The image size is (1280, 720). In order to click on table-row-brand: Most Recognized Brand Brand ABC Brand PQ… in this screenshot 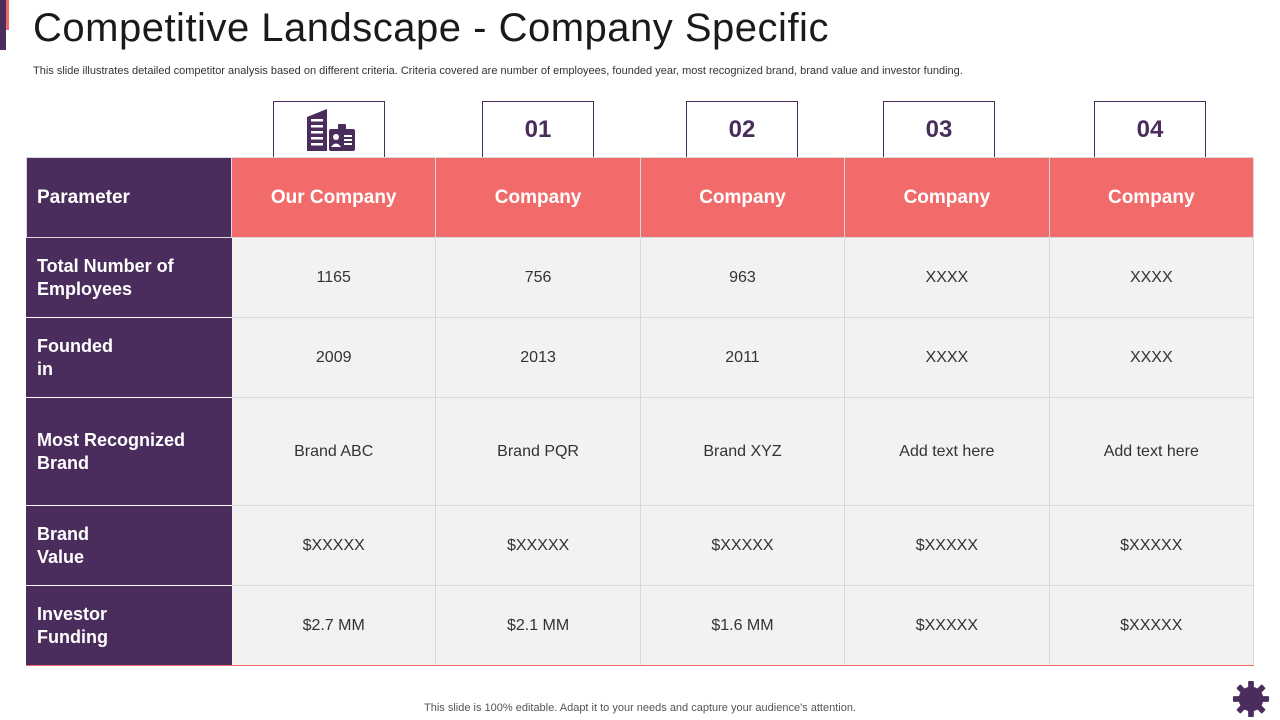, I will do `click(640, 451)`.